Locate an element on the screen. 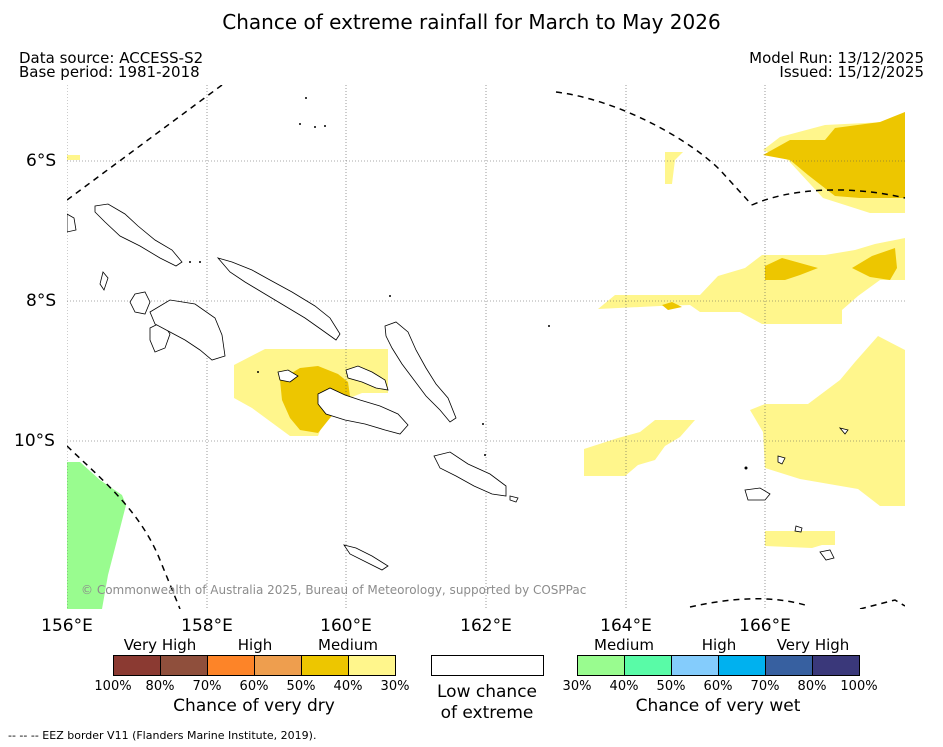 The width and height of the screenshot is (943, 747). lat-tick-6s: 6°S is located at coordinates (41, 161).